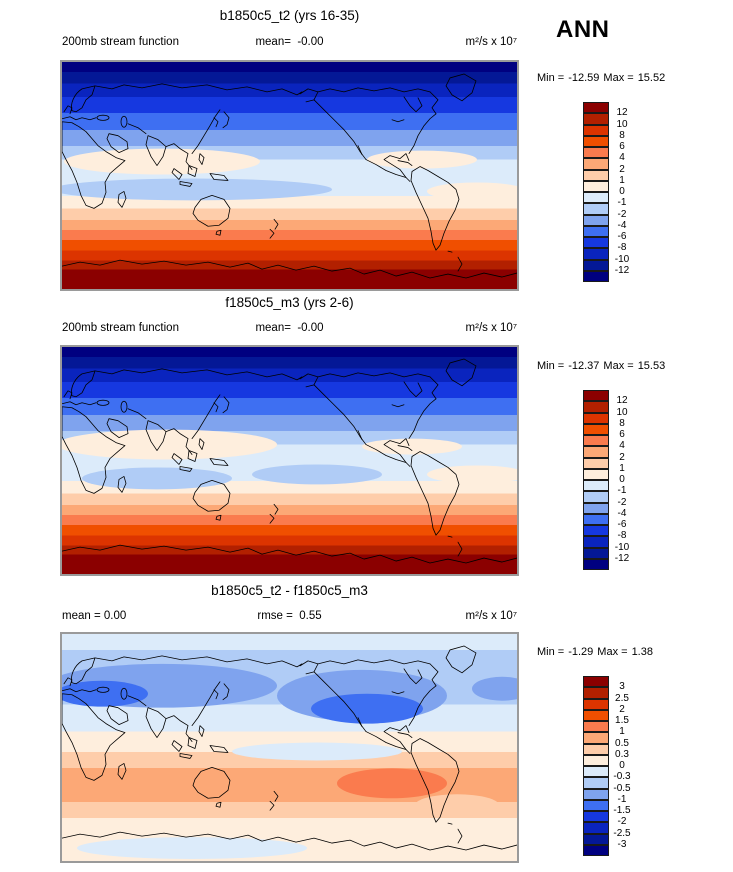 This screenshot has width=733, height=872. What do you see at coordinates (622, 192) in the screenshot?
I see `colorbar-ticks: 12 10 8 6 4 2 1 0 -1 -2 -4 -6 -8 -10 -12` at bounding box center [622, 192].